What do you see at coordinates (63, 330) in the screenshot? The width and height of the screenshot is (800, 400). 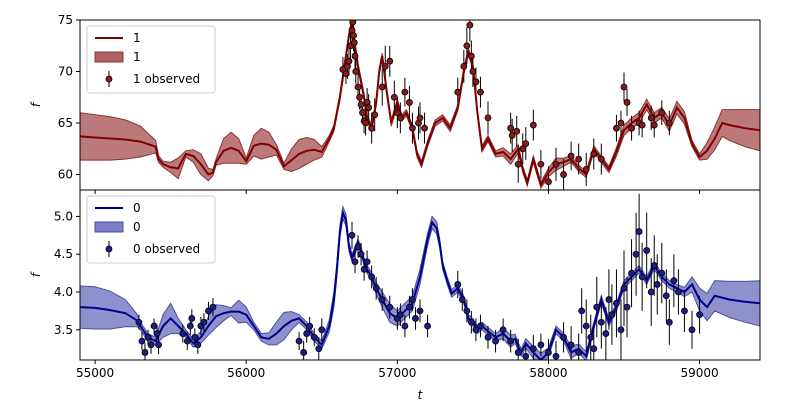 I see `y-tick-label: 3.5` at bounding box center [63, 330].